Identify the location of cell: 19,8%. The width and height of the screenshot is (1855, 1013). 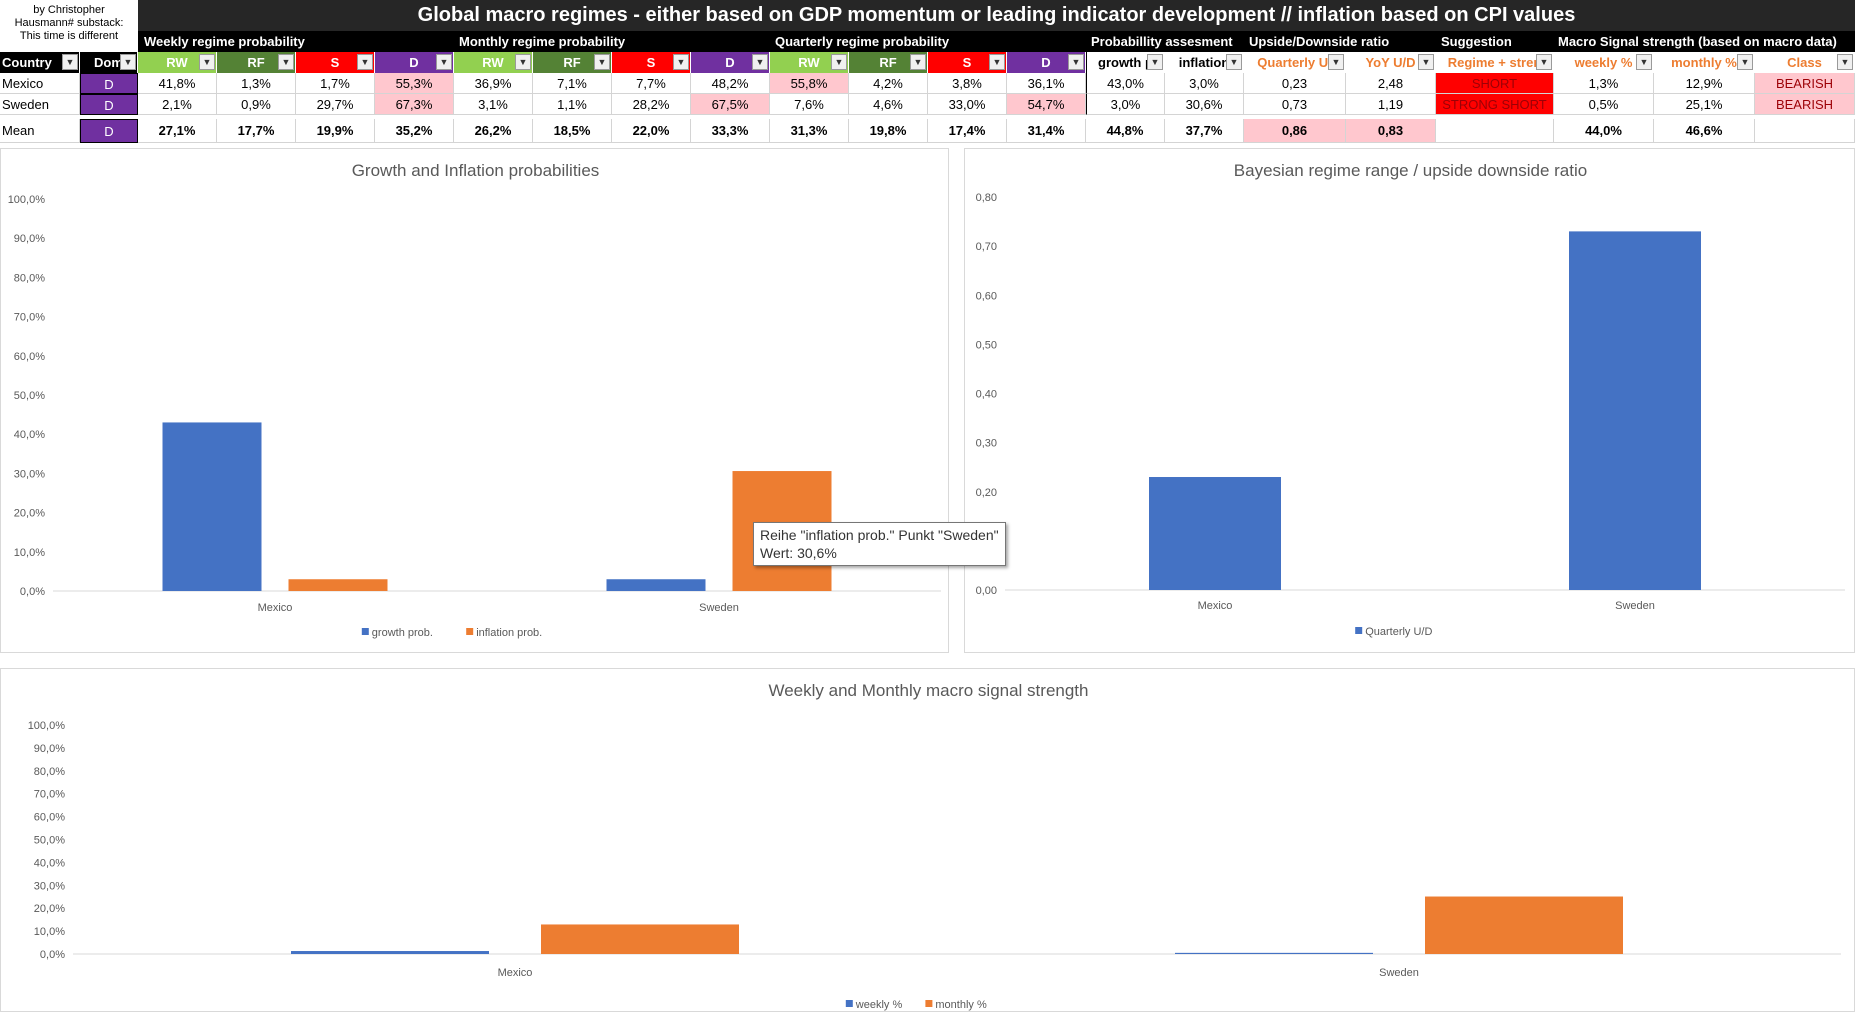
(888, 131).